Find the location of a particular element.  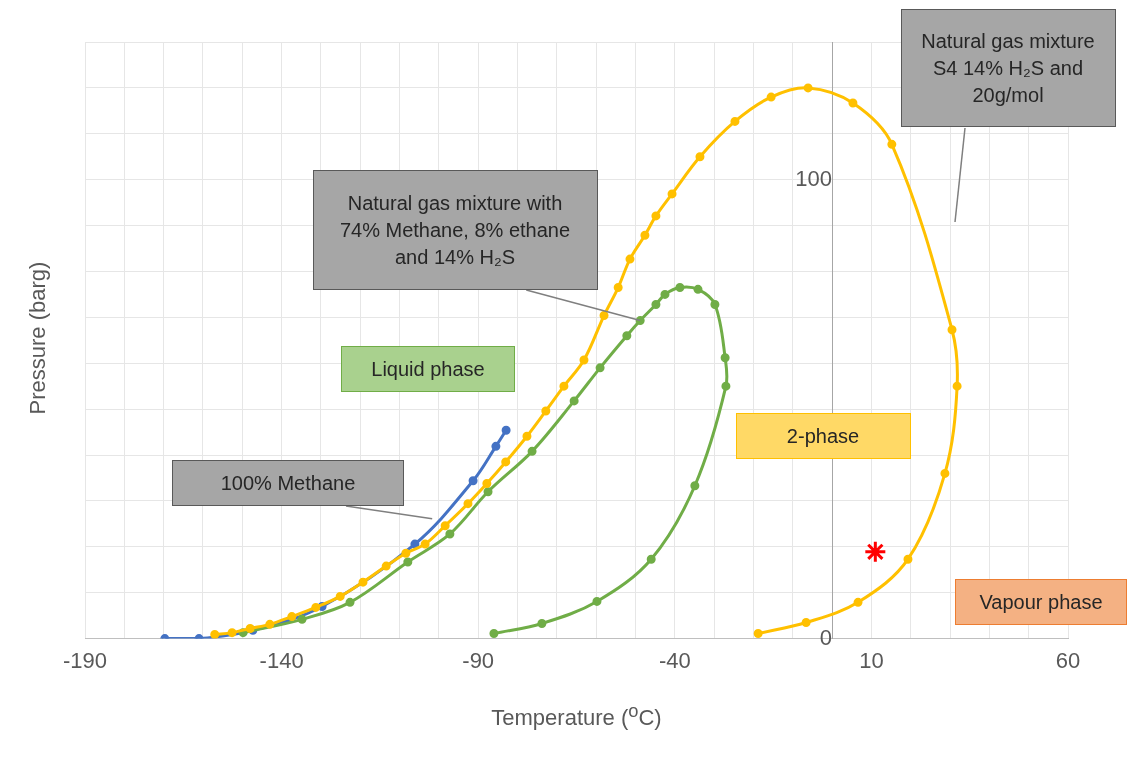

x-tick-label: 10 is located at coordinates (871, 660).